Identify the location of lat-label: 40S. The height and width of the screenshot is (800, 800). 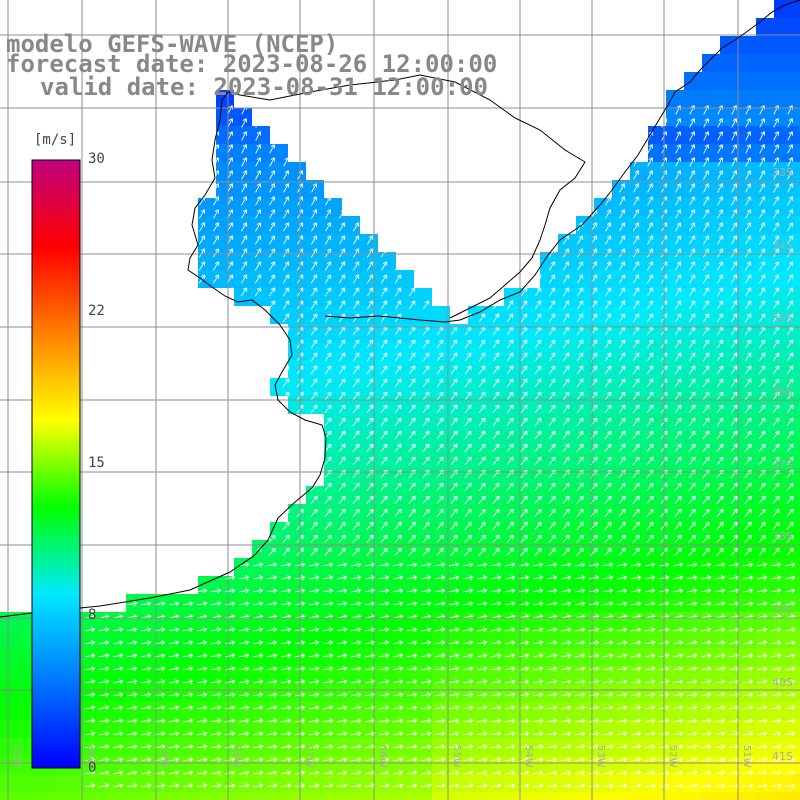
(782, 682).